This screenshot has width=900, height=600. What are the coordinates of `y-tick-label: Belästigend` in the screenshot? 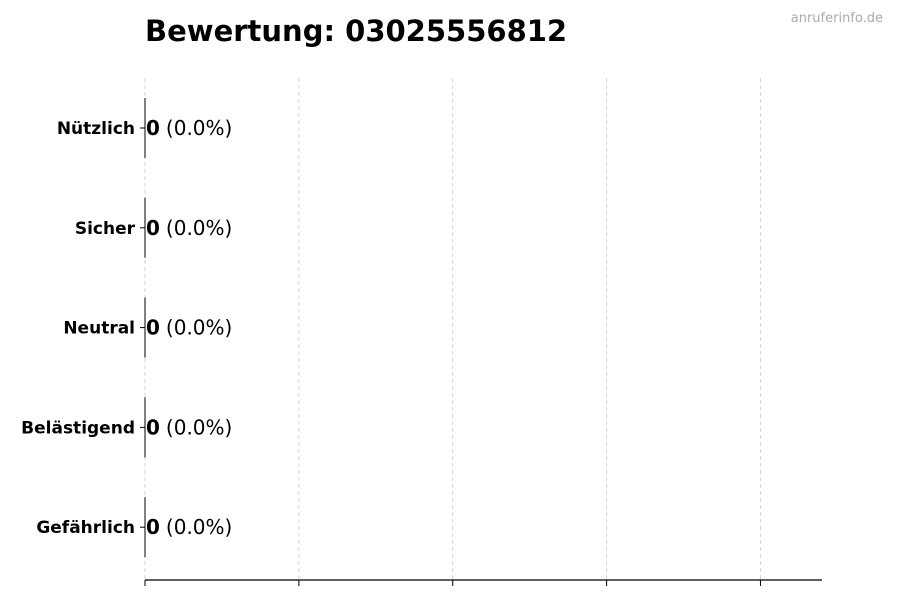 It's located at (78, 428).